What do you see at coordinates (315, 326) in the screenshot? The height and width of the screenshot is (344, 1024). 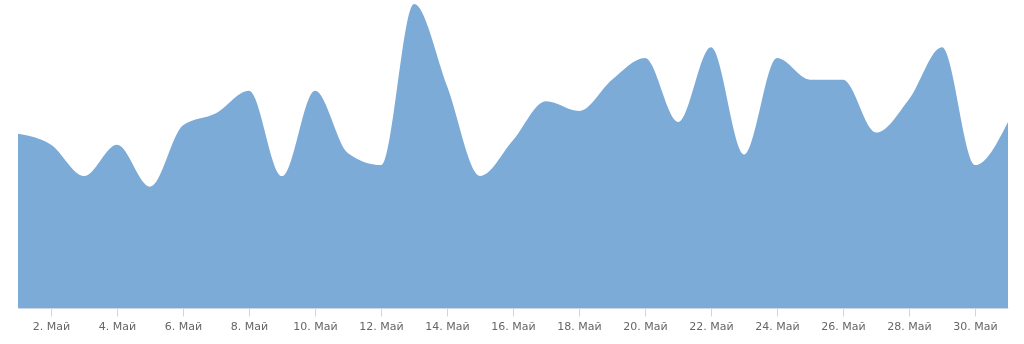 I see `x-tick-label: 10. Май` at bounding box center [315, 326].